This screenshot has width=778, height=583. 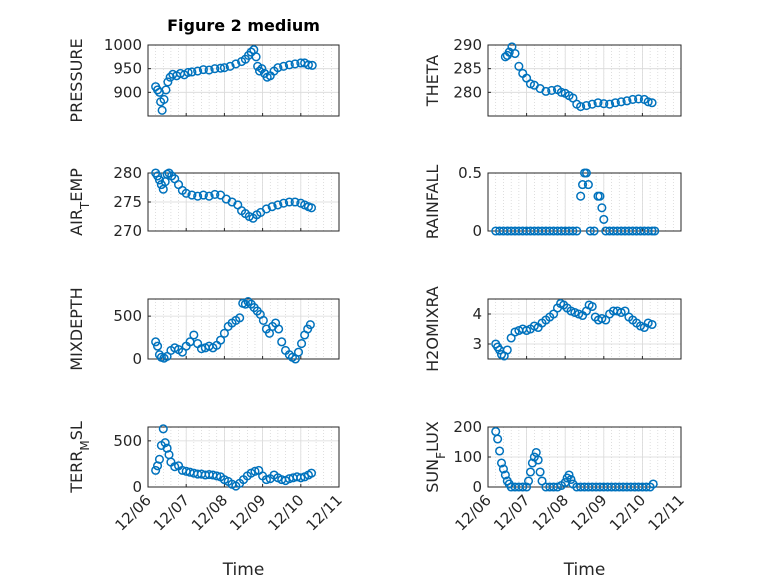 I want to click on y-tick-label: 275, so click(x=127, y=202).